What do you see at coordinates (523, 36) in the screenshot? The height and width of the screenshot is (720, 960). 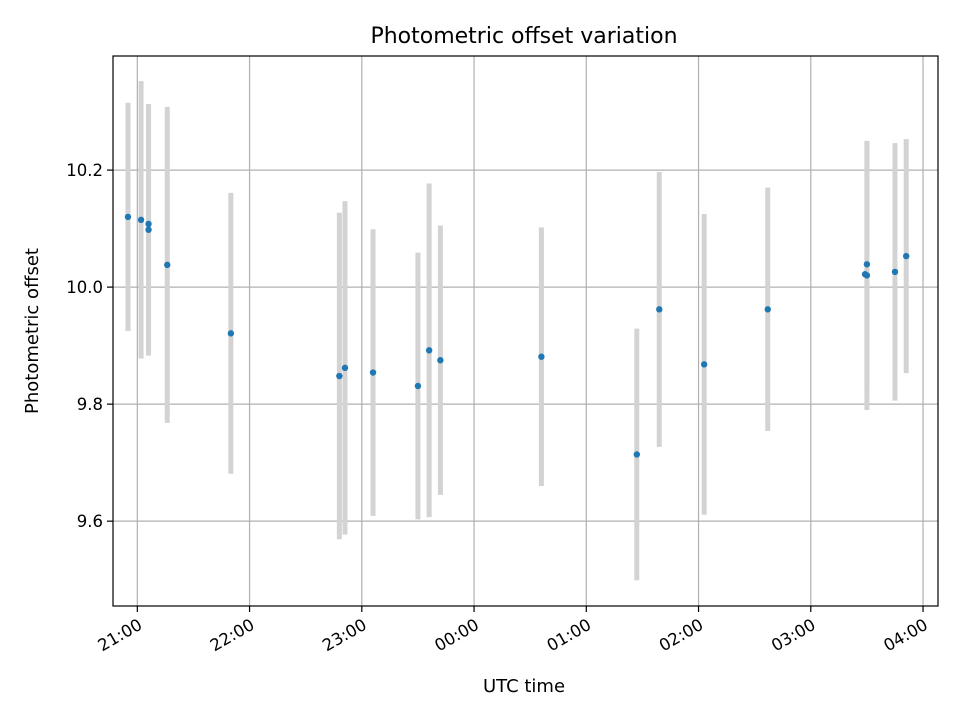 I see `chart-title: Photometric offset variation` at bounding box center [523, 36].